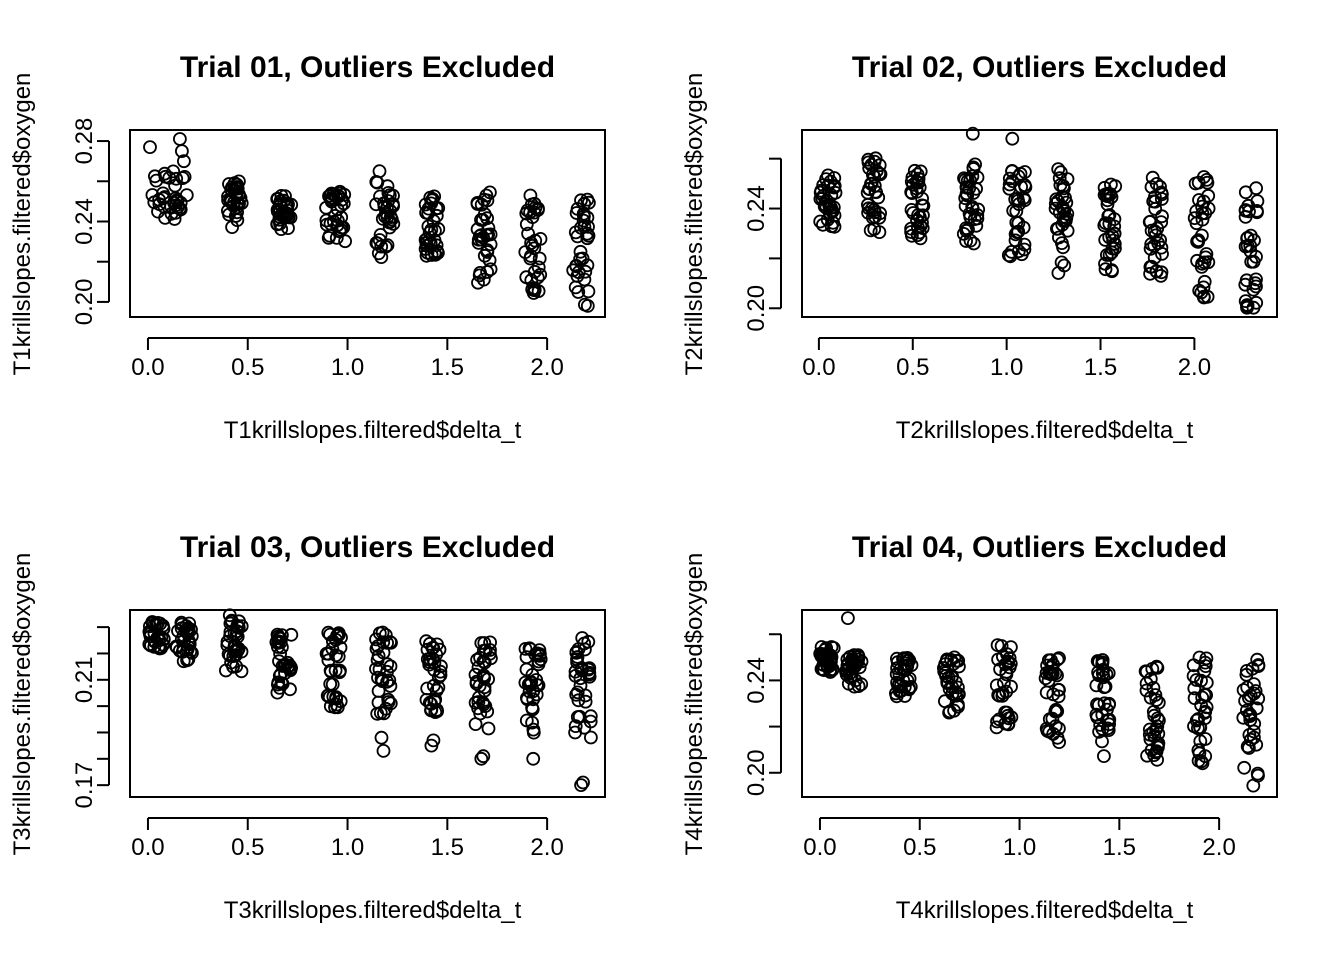  I want to click on y-axis: 0.20 0.24, so click(762, 714).